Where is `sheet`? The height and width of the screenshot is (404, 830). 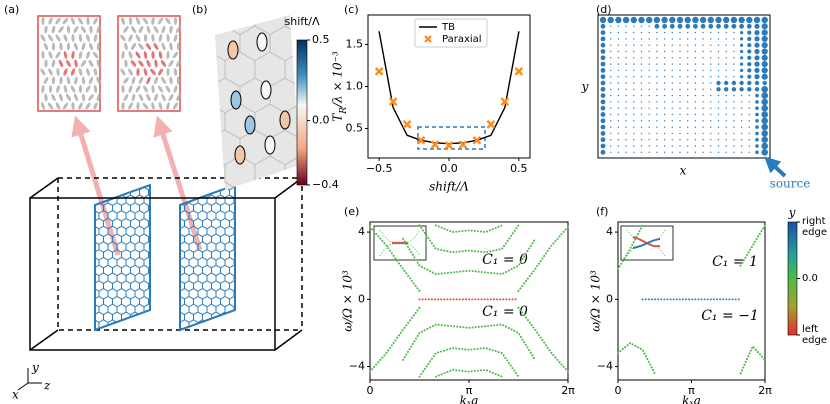 sheet is located at coordinates (207, 257).